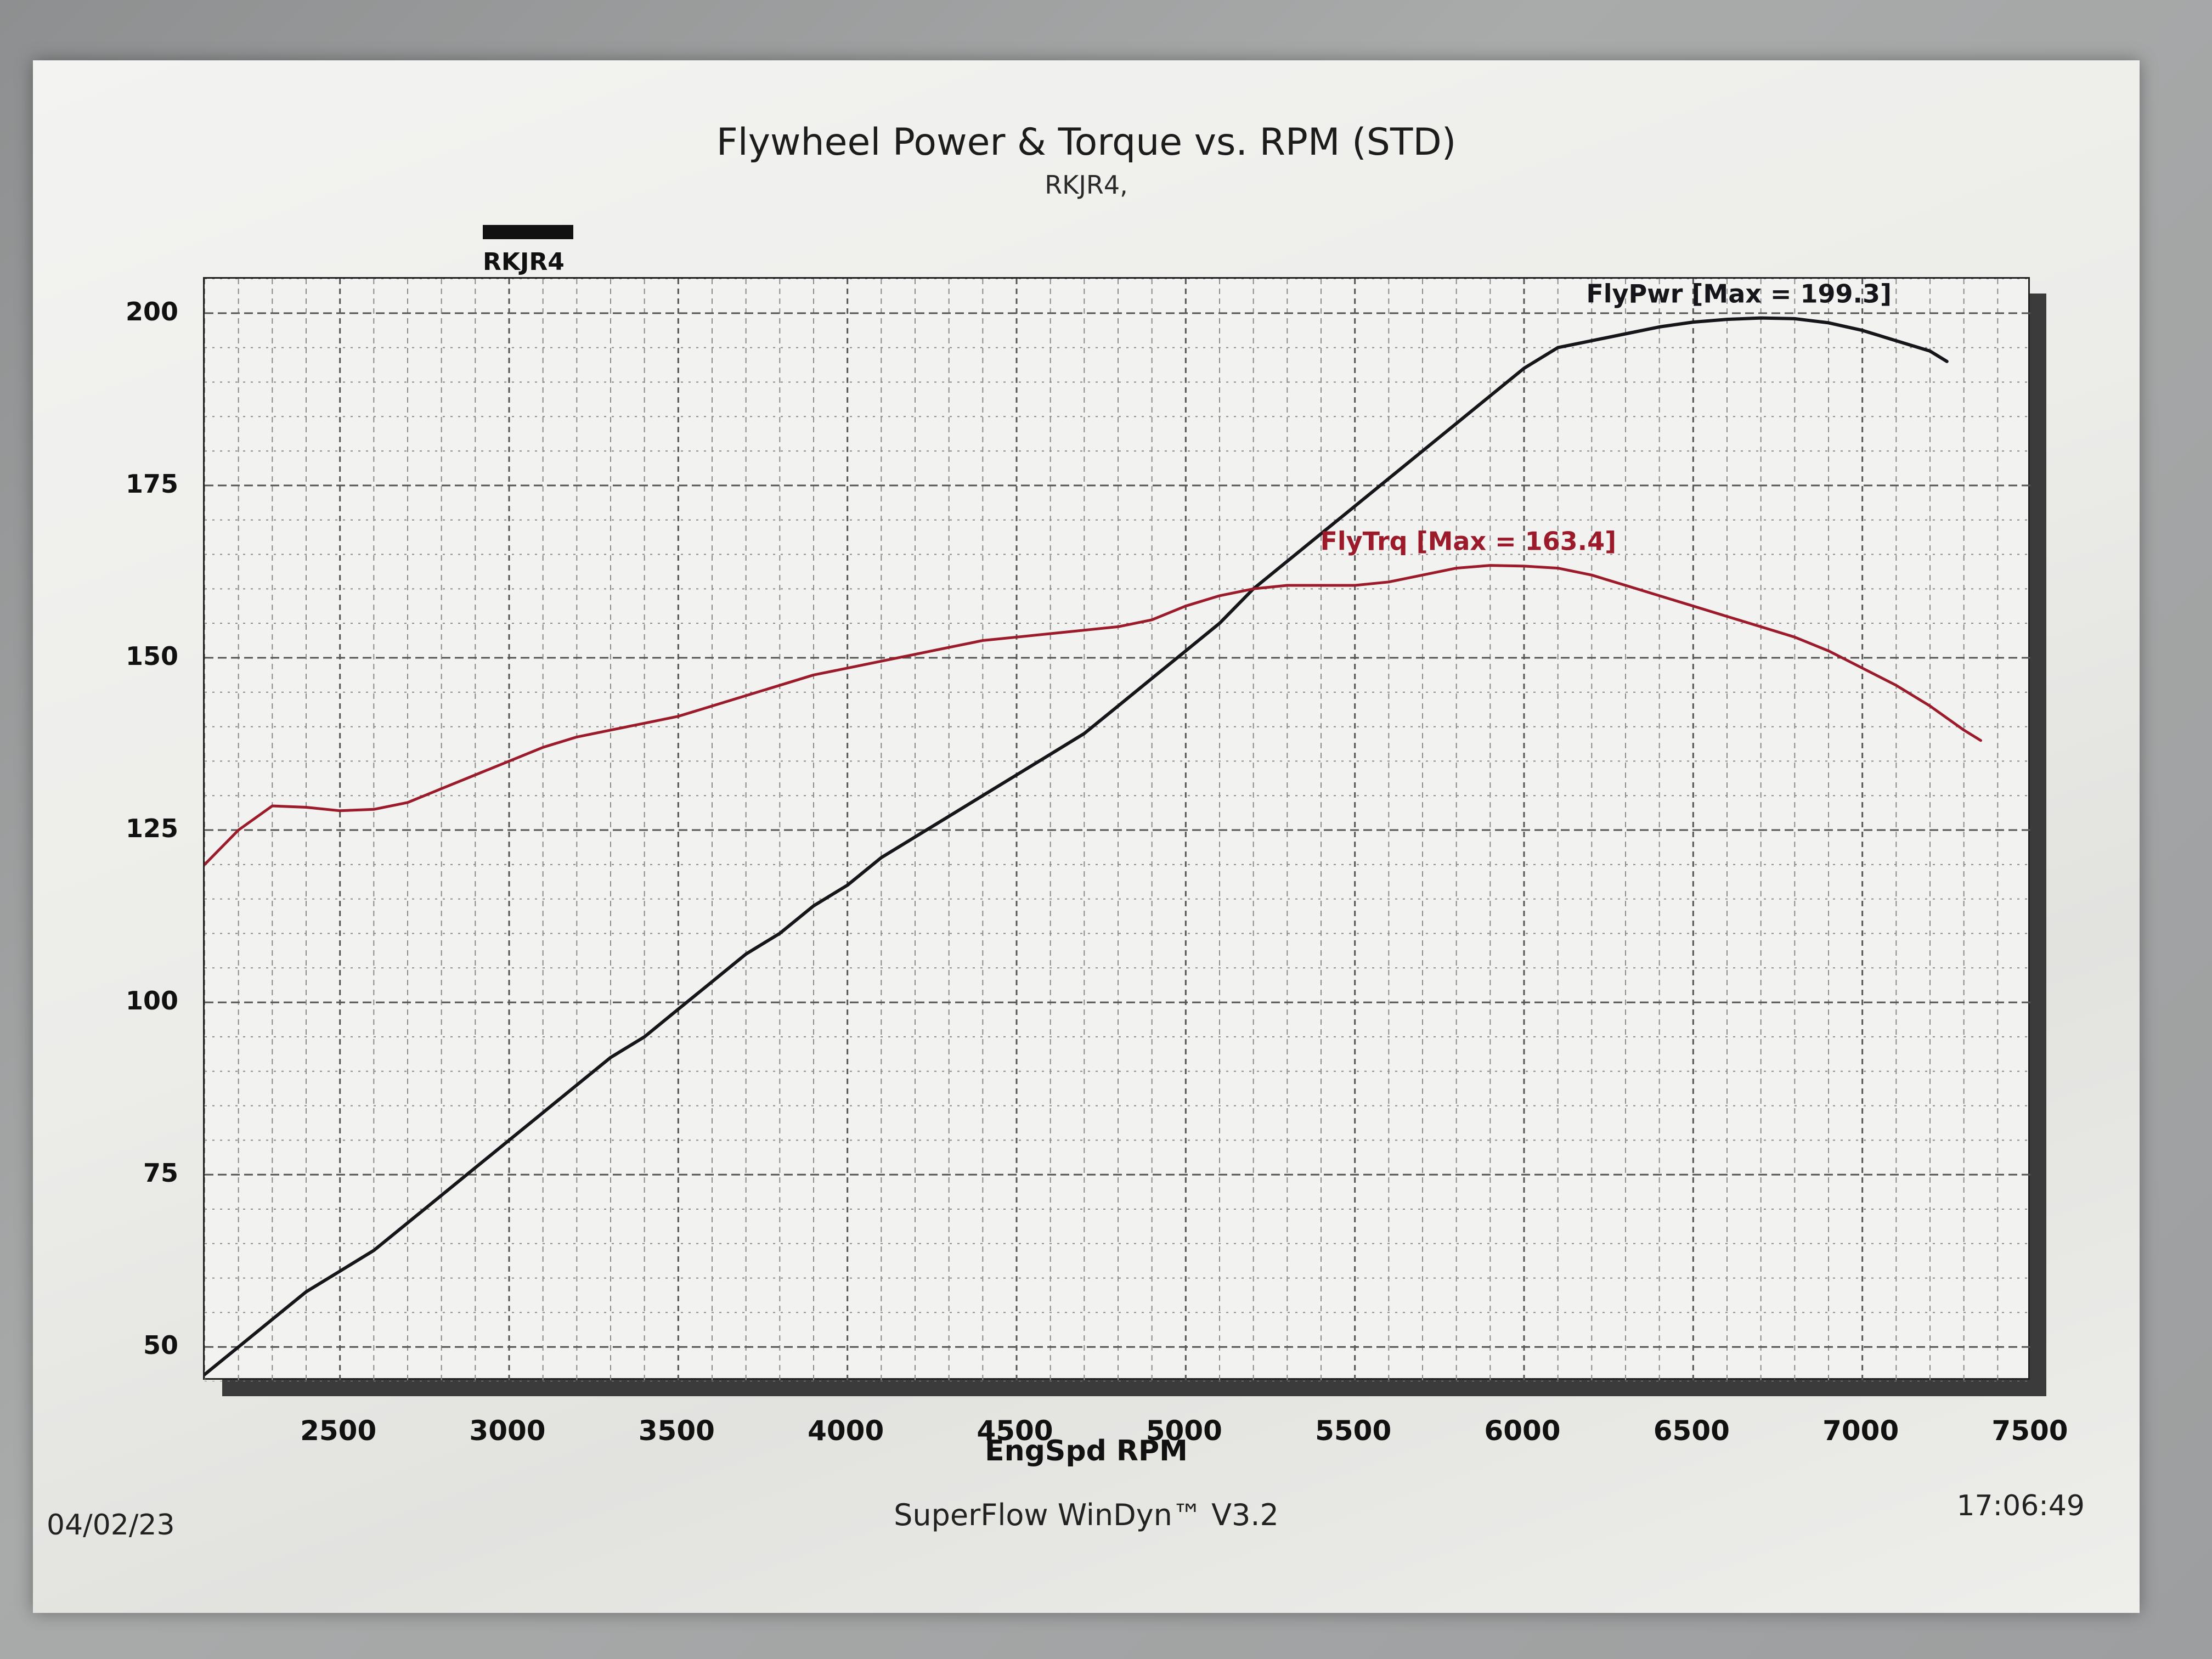 The width and height of the screenshot is (2212, 1659). Describe the element at coordinates (1015, 1431) in the screenshot. I see `x-tick-label: 4500` at that location.